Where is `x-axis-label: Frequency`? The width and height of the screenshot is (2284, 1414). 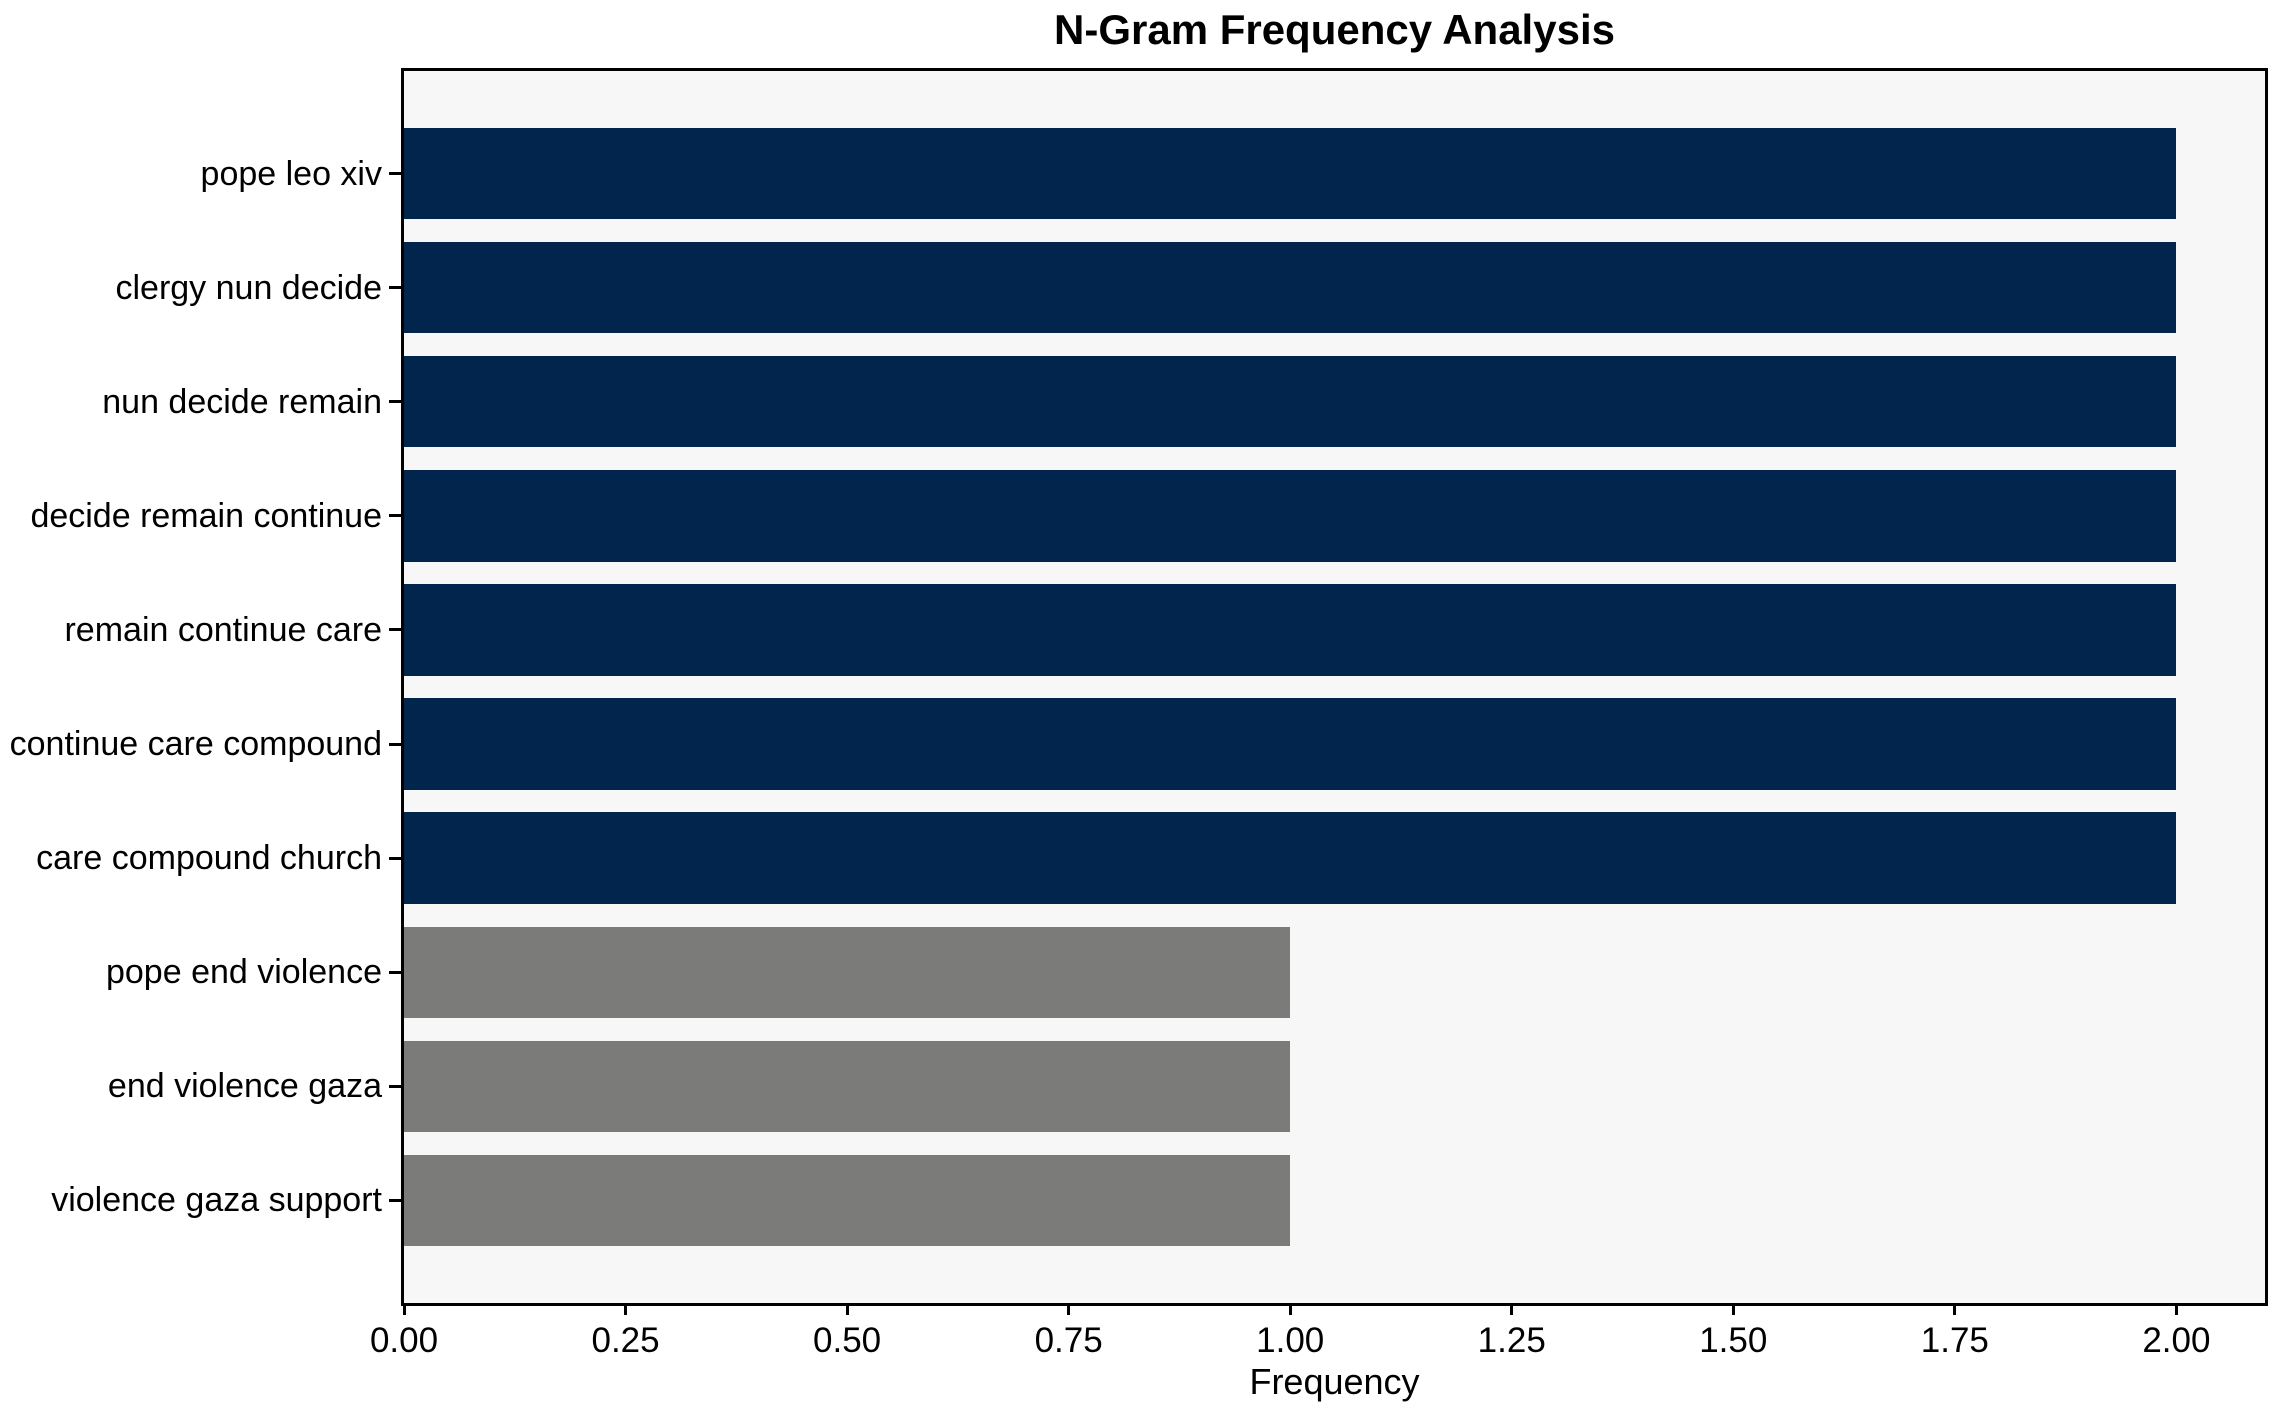
x-axis-label: Frequency is located at coordinates (1334, 1381).